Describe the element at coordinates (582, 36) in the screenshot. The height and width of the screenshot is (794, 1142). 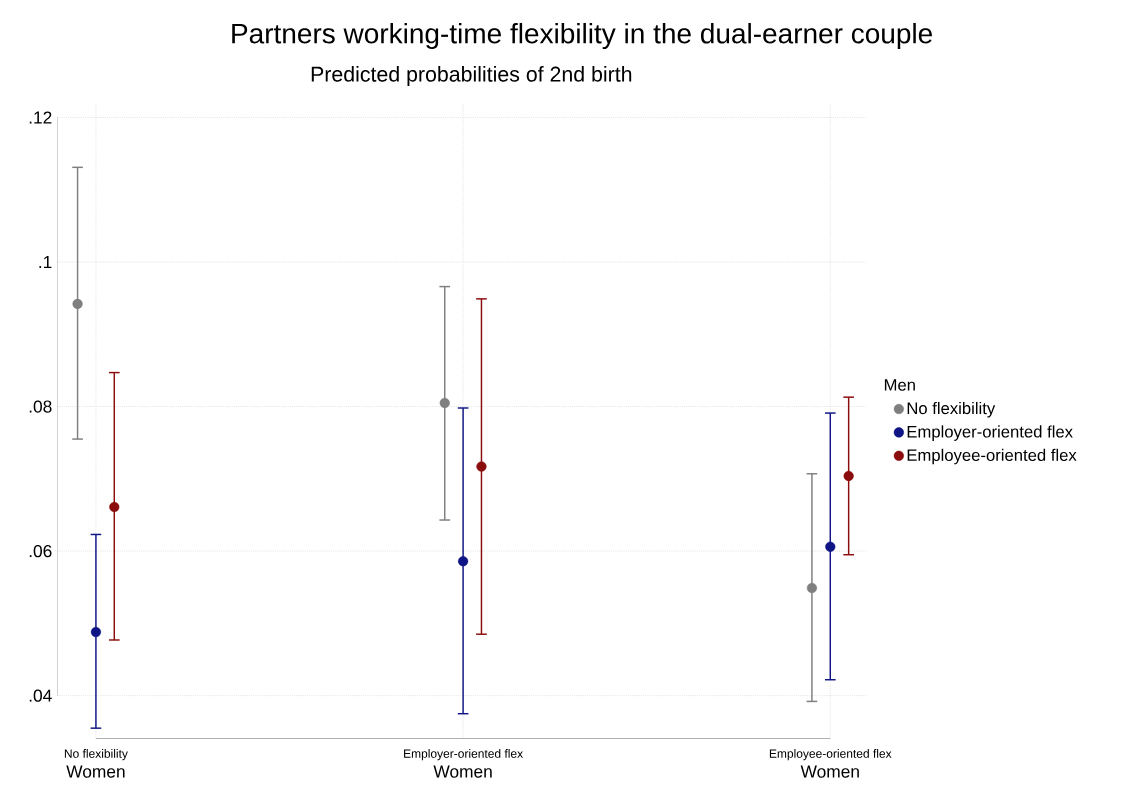
I see `chart-title: Partners working-time flexibility in the dual-earner couple` at that location.